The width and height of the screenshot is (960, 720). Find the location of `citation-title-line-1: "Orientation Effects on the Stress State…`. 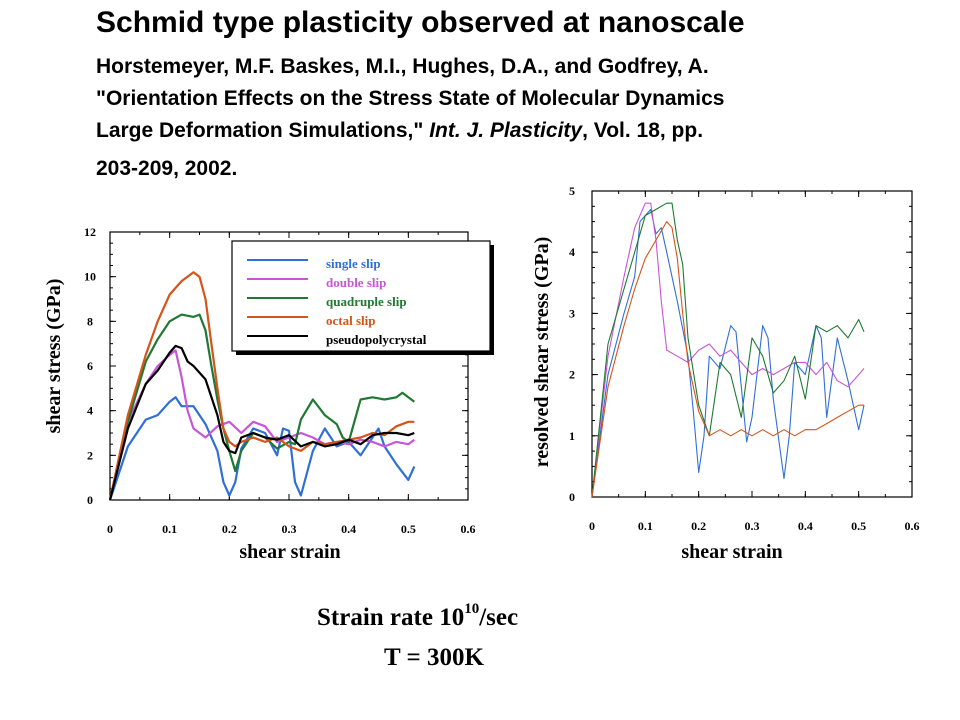

citation-title-line-1: "Orientation Effects on the Stress State… is located at coordinates (410, 98).